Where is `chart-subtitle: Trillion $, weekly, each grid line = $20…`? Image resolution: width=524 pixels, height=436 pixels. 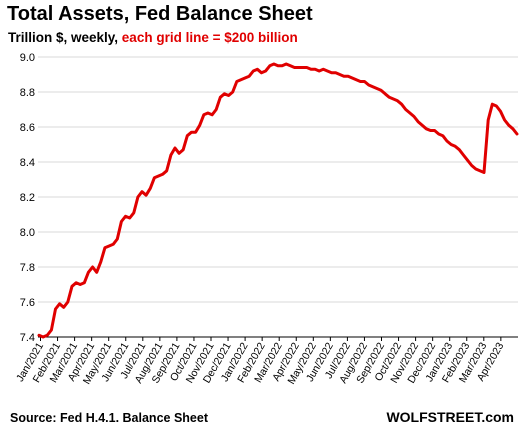 chart-subtitle: Trillion $, weekly, each grid line = $20… is located at coordinates (153, 37).